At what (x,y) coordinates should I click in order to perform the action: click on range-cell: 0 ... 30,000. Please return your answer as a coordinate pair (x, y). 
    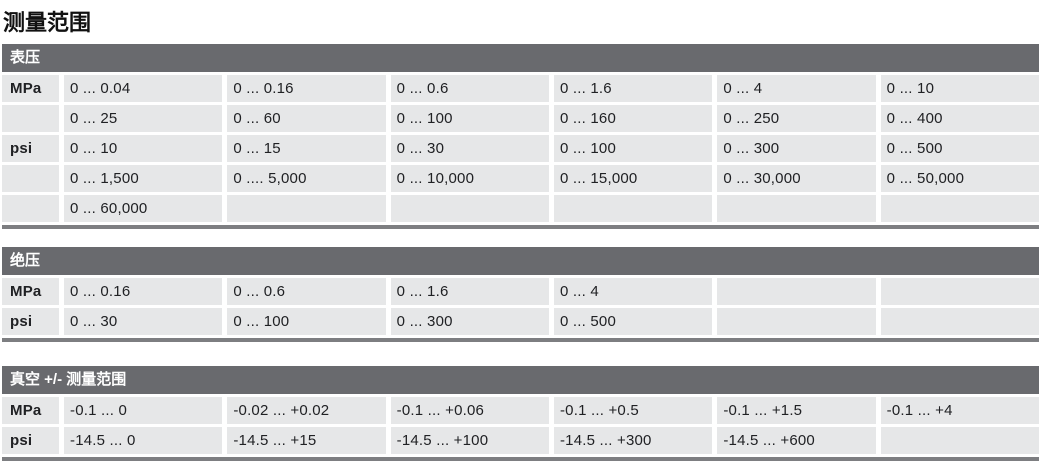
    Looking at the image, I should click on (796, 178).